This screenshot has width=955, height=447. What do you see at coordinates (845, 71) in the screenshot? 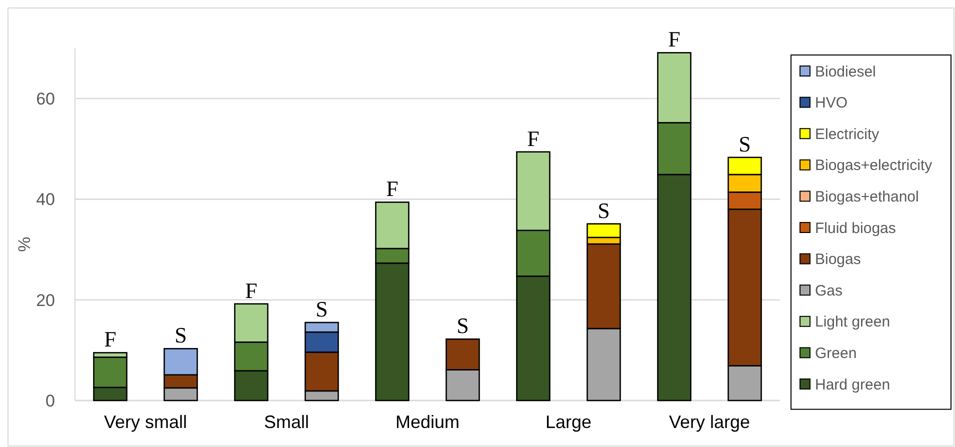
I see `legend-label: Biodiesel` at bounding box center [845, 71].